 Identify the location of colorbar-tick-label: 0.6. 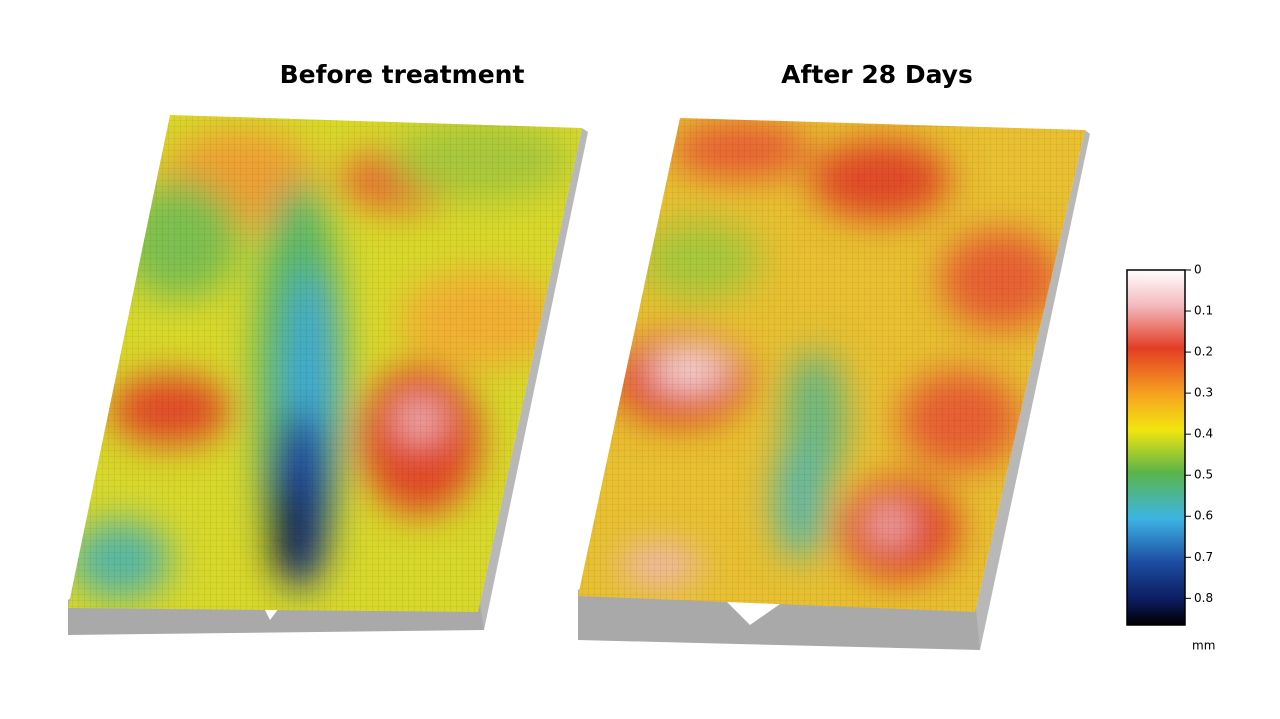
(1203, 516).